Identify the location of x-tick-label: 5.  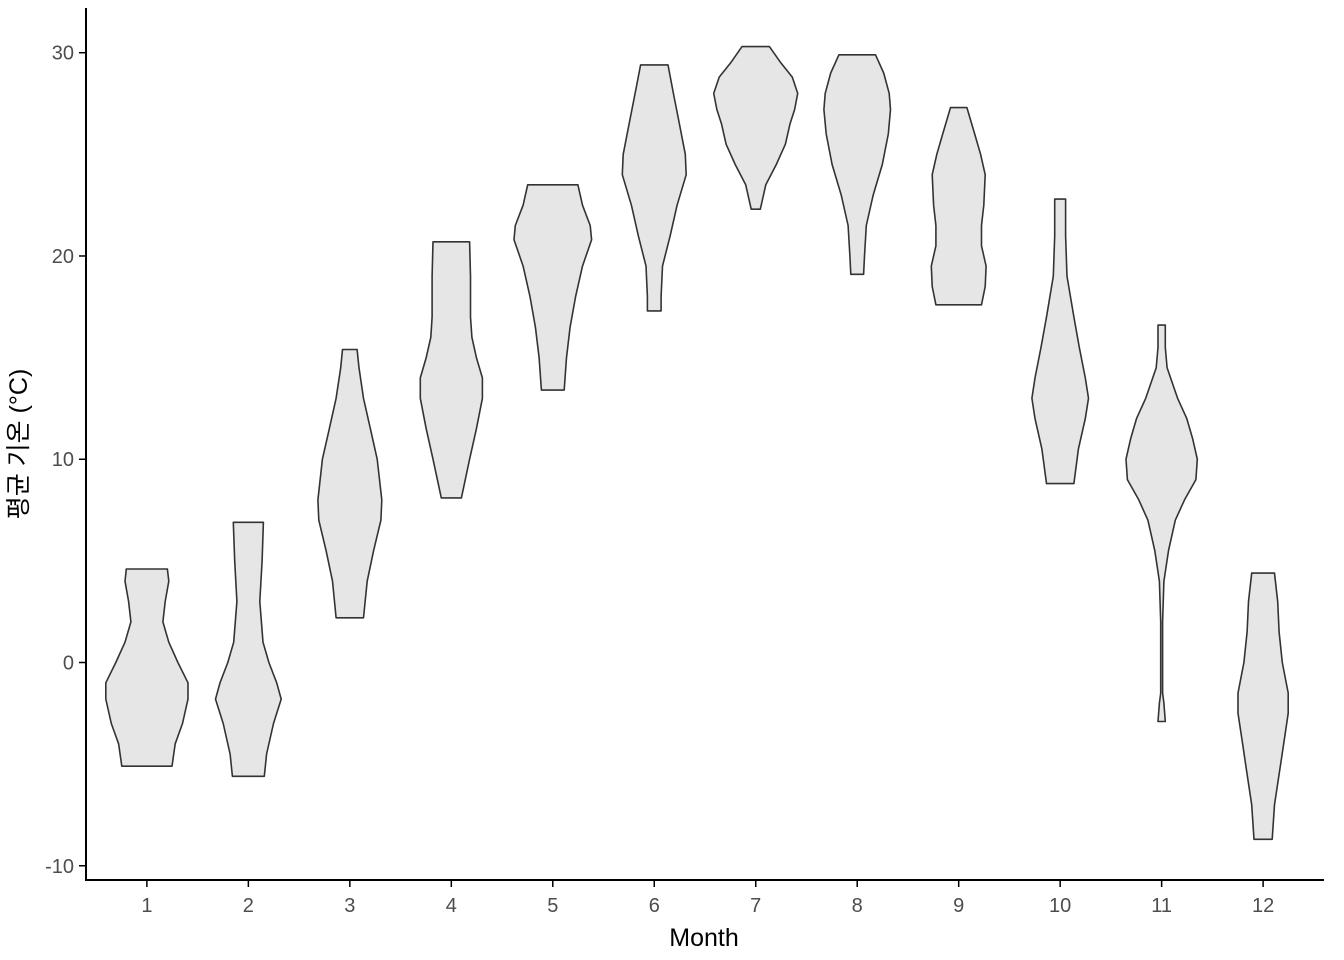
(552, 906).